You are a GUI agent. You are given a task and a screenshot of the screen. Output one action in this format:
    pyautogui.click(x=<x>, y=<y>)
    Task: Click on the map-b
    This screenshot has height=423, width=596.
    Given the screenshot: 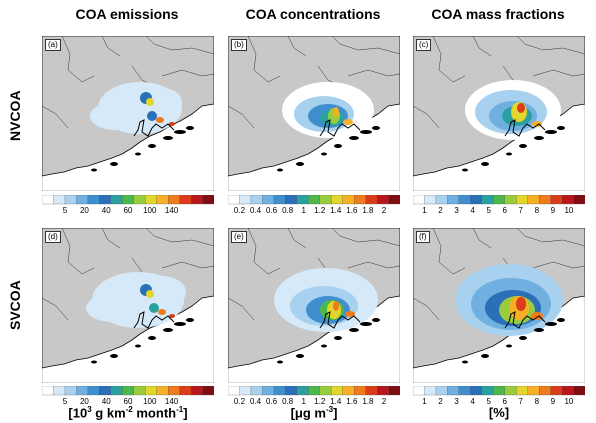 What is the action you would take?
    pyautogui.click(x=314, y=113)
    